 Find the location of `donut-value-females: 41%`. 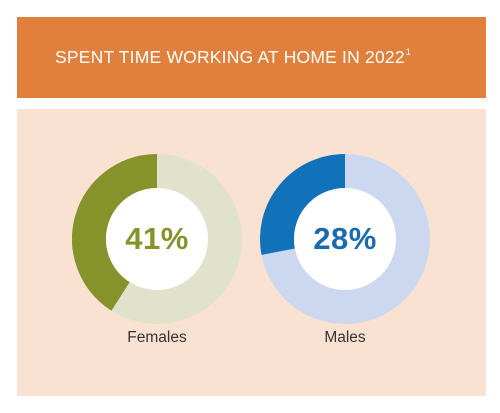

donut-value-females: 41% is located at coordinates (157, 238).